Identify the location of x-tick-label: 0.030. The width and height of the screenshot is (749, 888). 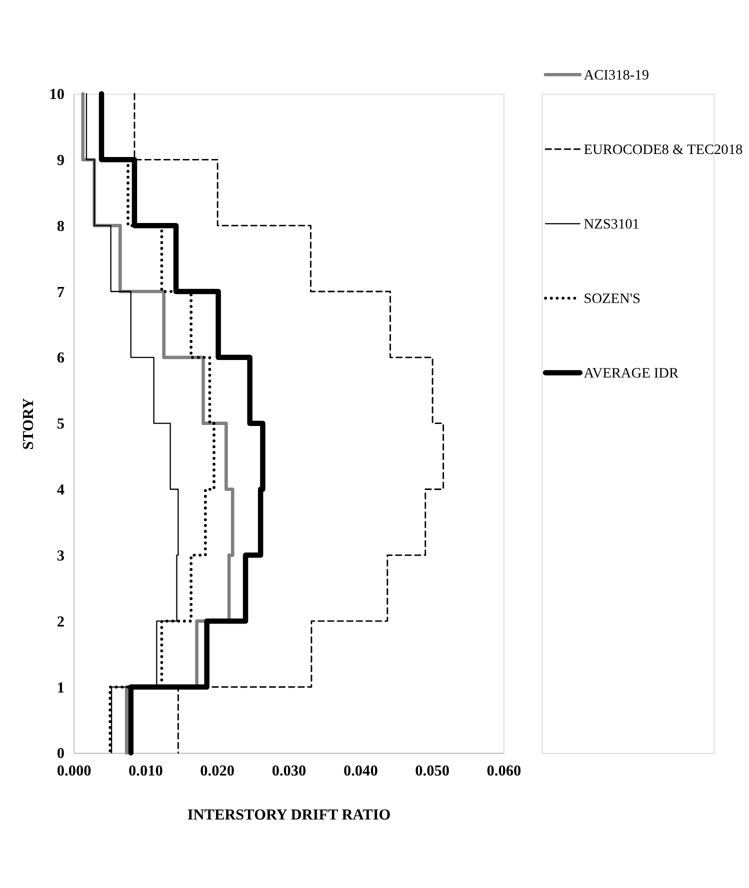
(289, 771).